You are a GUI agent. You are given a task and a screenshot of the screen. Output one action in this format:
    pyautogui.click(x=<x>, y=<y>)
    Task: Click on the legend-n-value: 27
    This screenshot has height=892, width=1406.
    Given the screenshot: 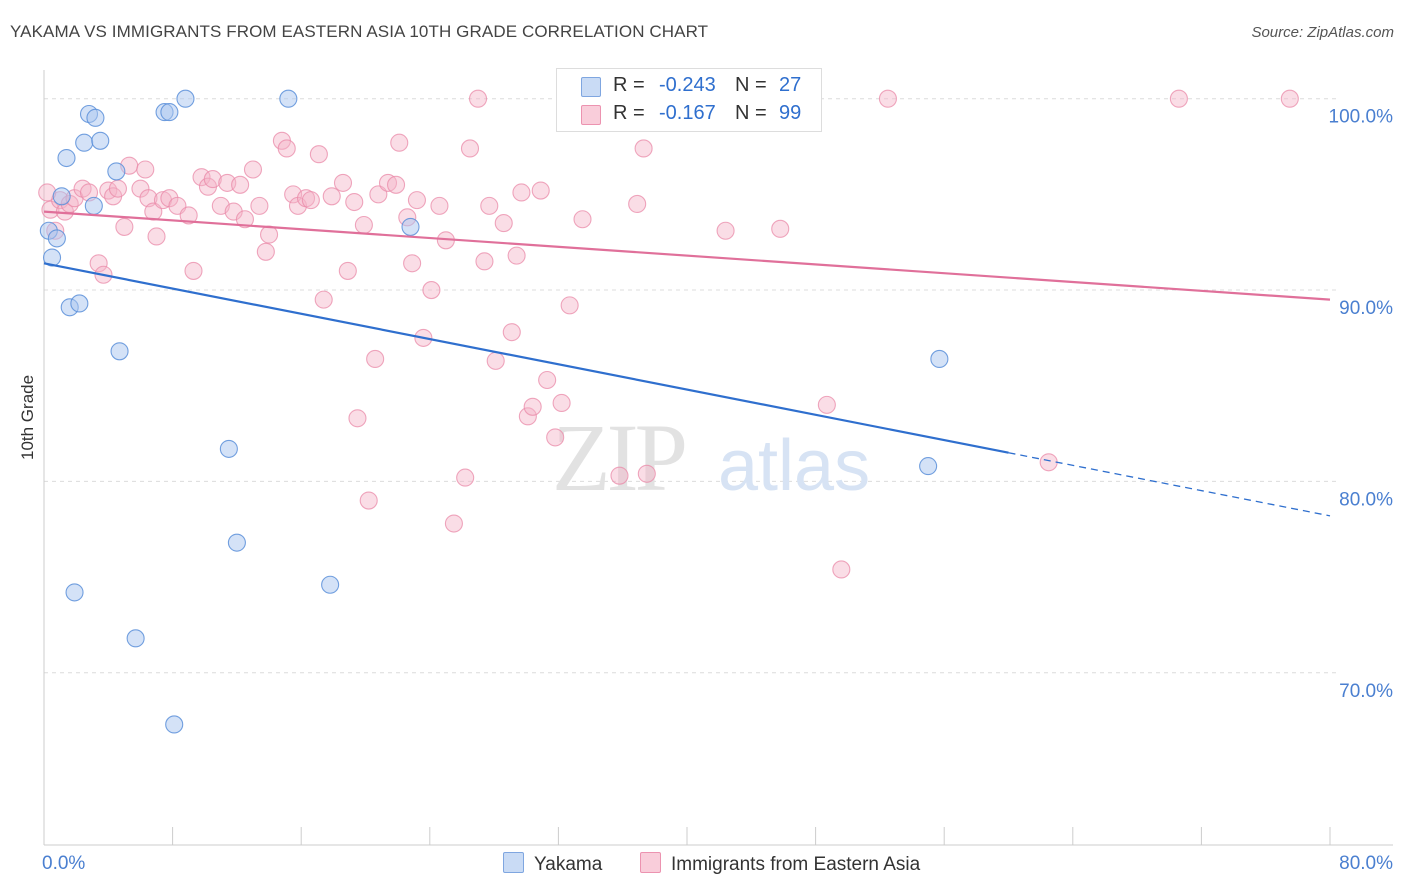 What is the action you would take?
    pyautogui.click(x=790, y=85)
    